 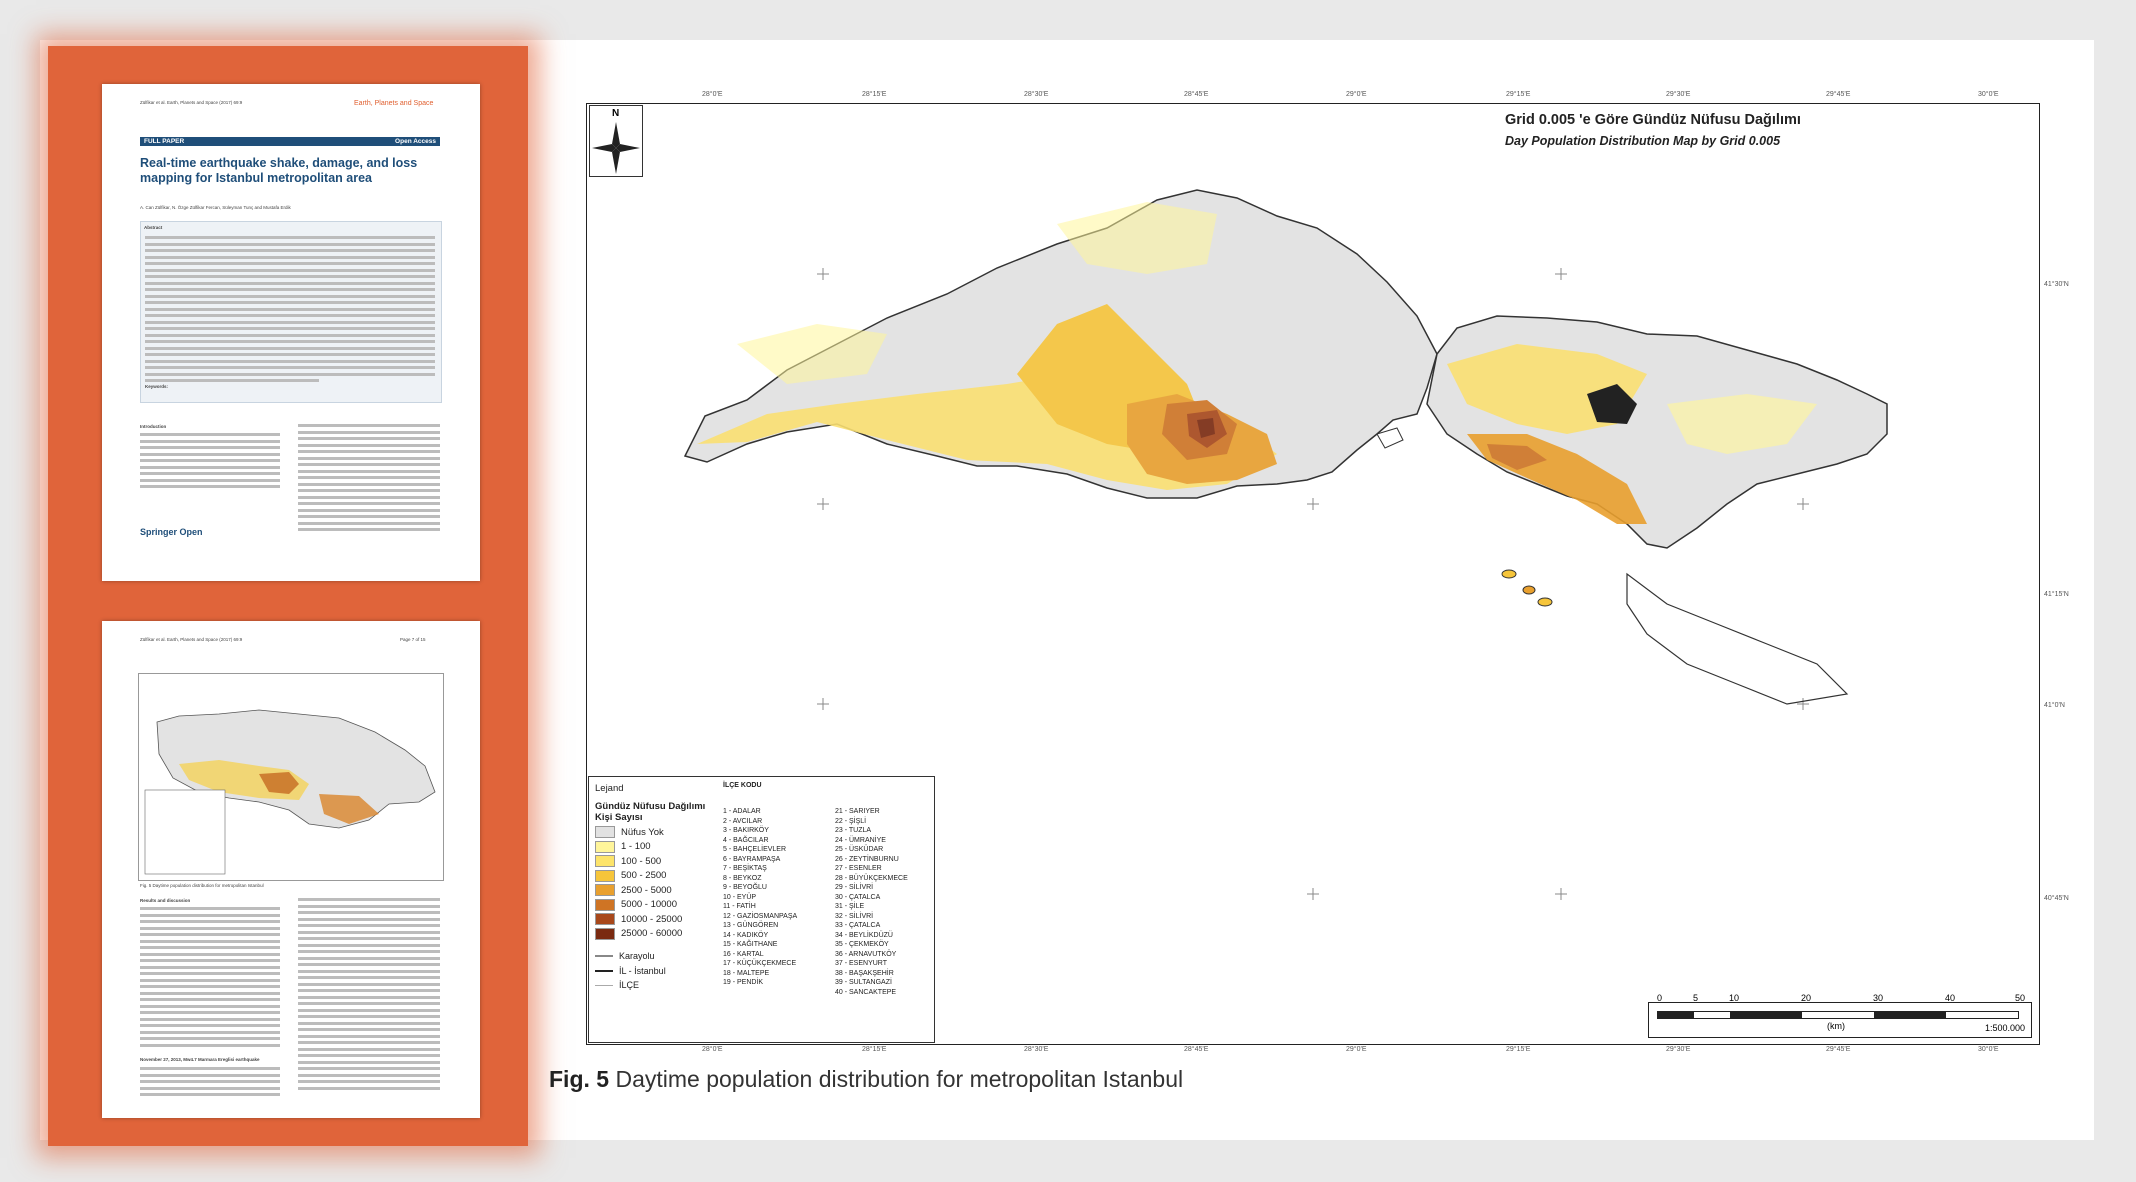 I want to click on full-paper-label: FULL PAPER, so click(x=164, y=141).